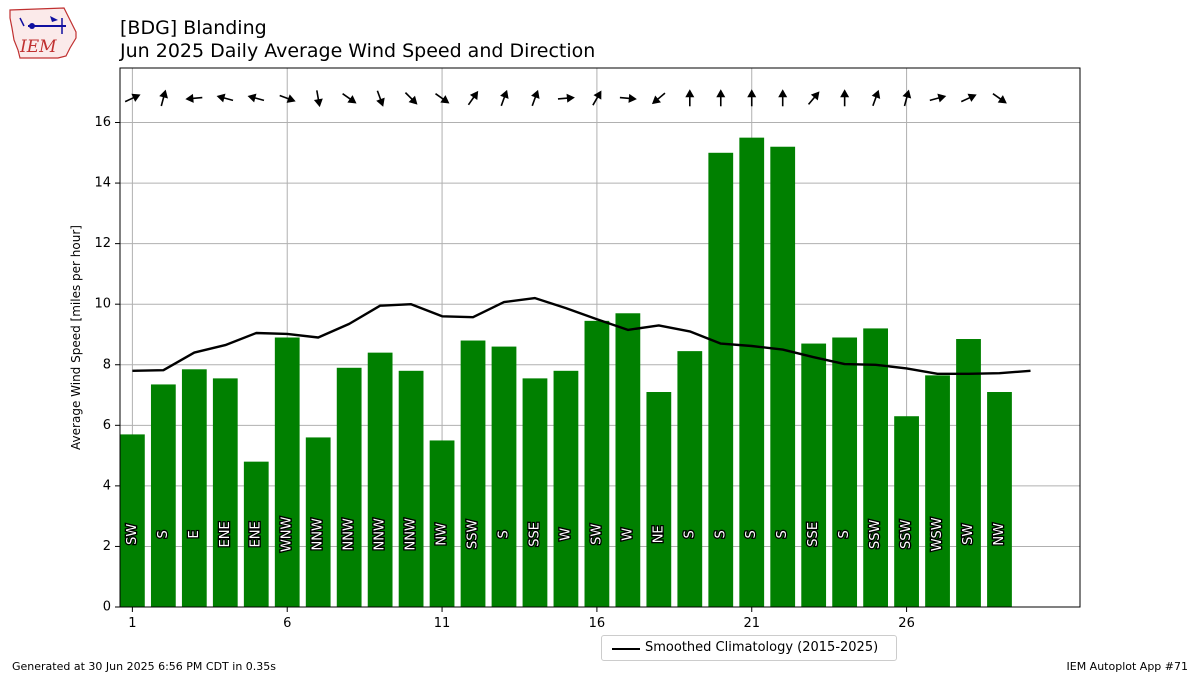 The width and height of the screenshot is (1200, 675). What do you see at coordinates (225, 534) in the screenshot?
I see `direction-label-day-4: ENE` at bounding box center [225, 534].